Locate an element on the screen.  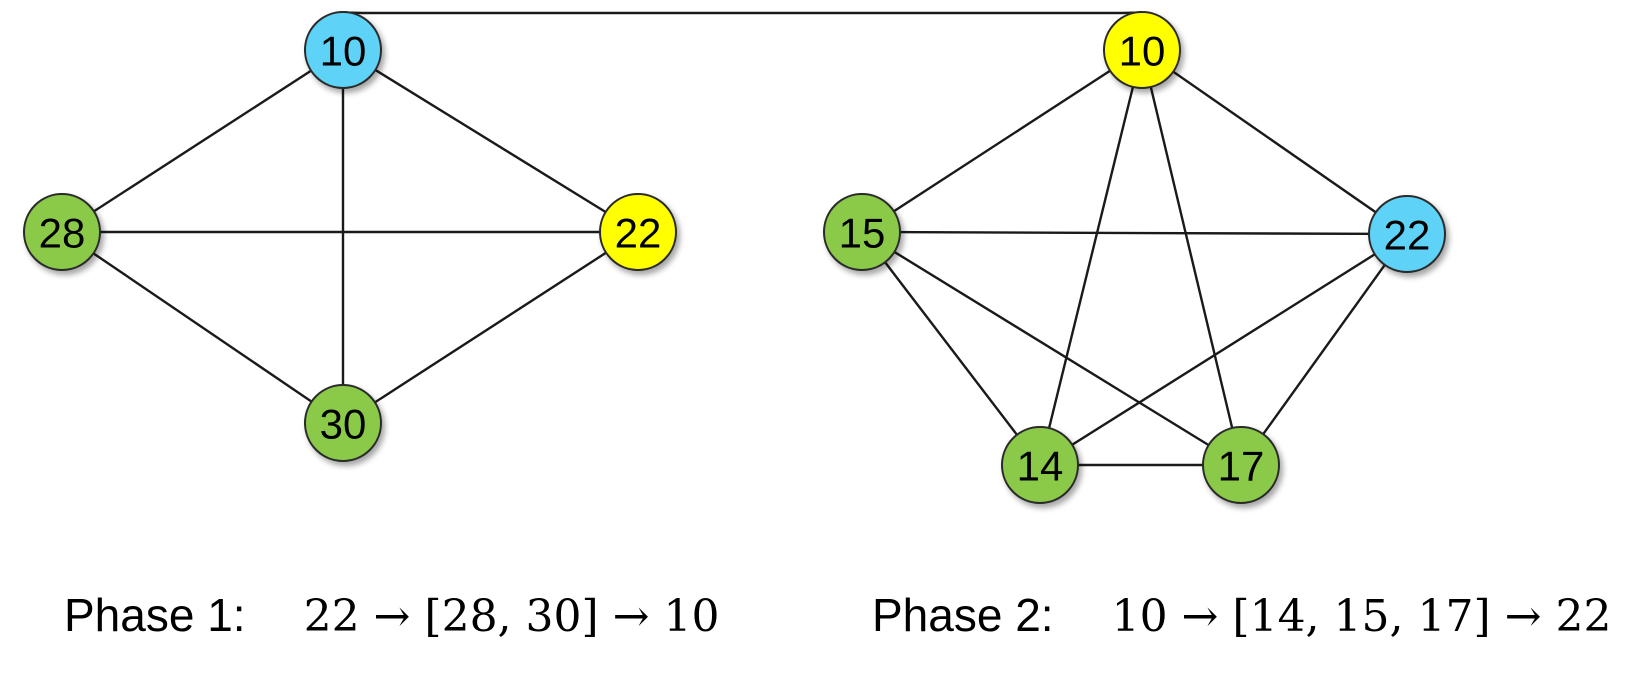
node-label-p2-10: 10 is located at coordinates (1142, 51).